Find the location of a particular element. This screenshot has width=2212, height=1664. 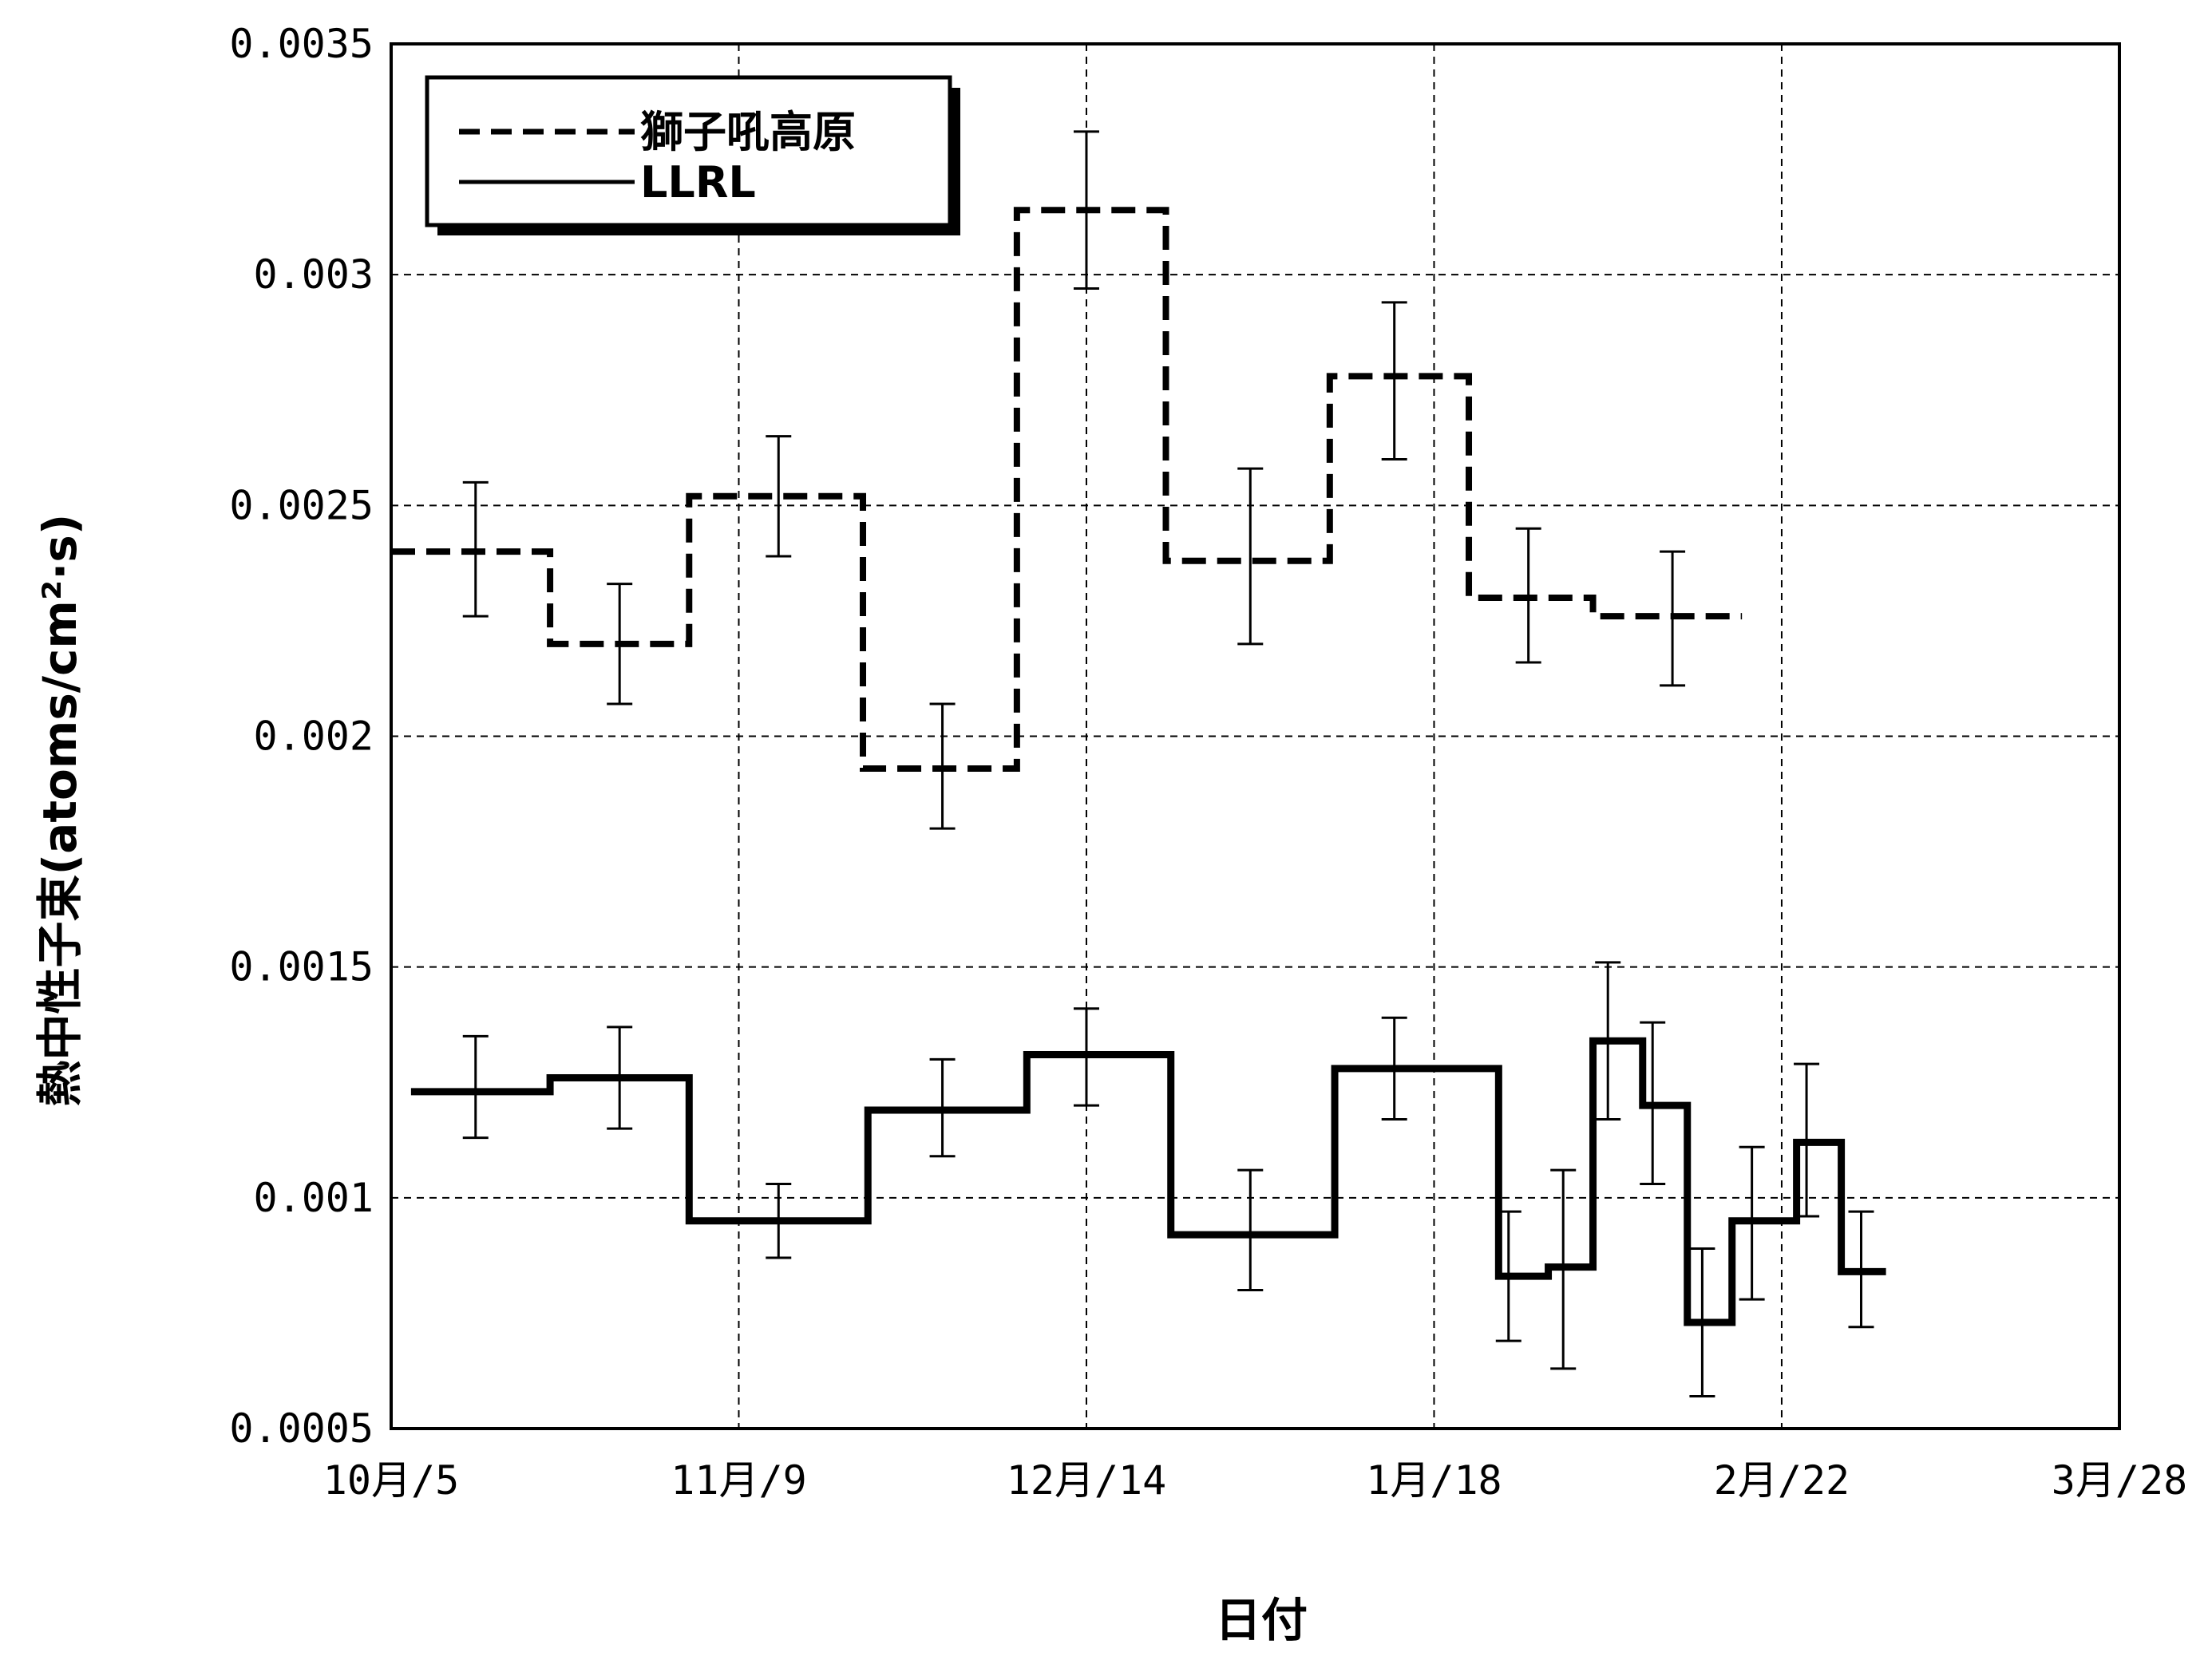

x-tick-label-1: 11月/9 is located at coordinates (738, 1480).